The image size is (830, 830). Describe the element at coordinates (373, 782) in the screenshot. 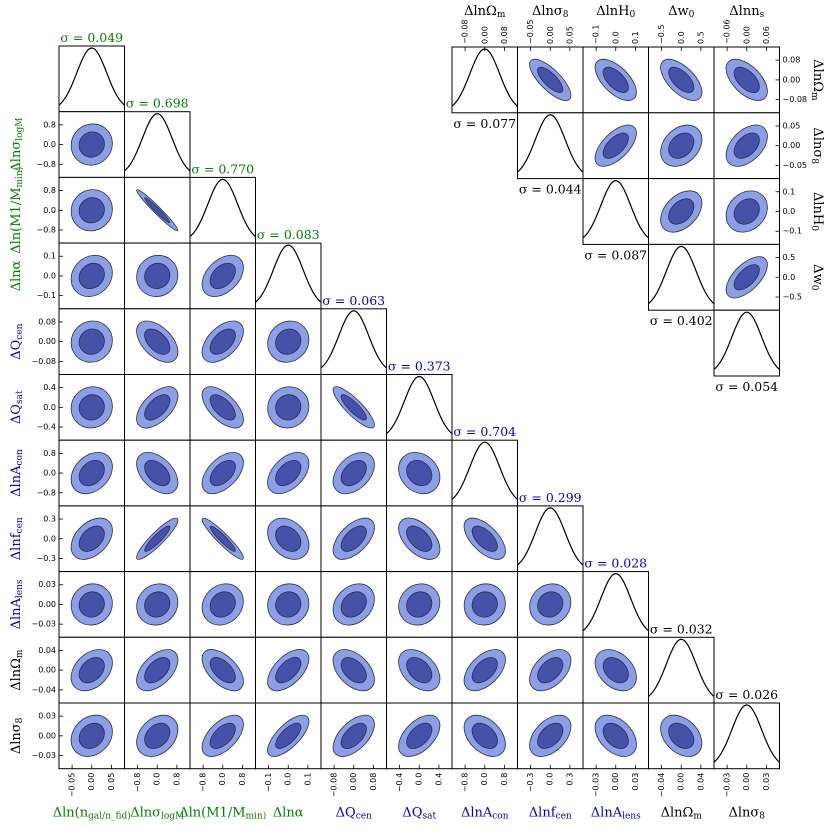

I see `xtick-label-Qcen-2: 0.08` at that location.